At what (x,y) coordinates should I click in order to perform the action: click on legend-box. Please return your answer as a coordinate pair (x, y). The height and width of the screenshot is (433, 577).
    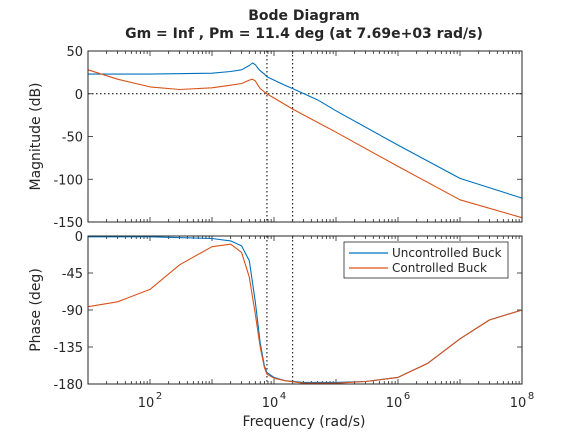
    Looking at the image, I should click on (426, 260).